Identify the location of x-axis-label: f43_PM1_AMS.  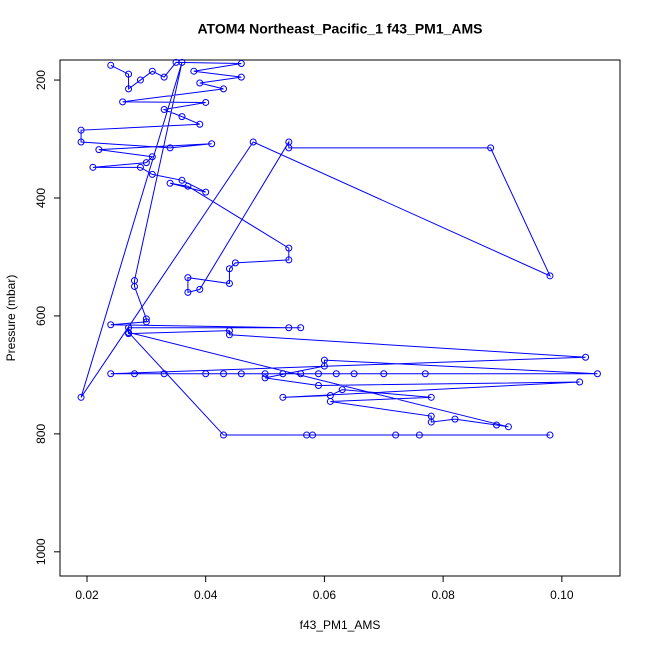
(340, 625).